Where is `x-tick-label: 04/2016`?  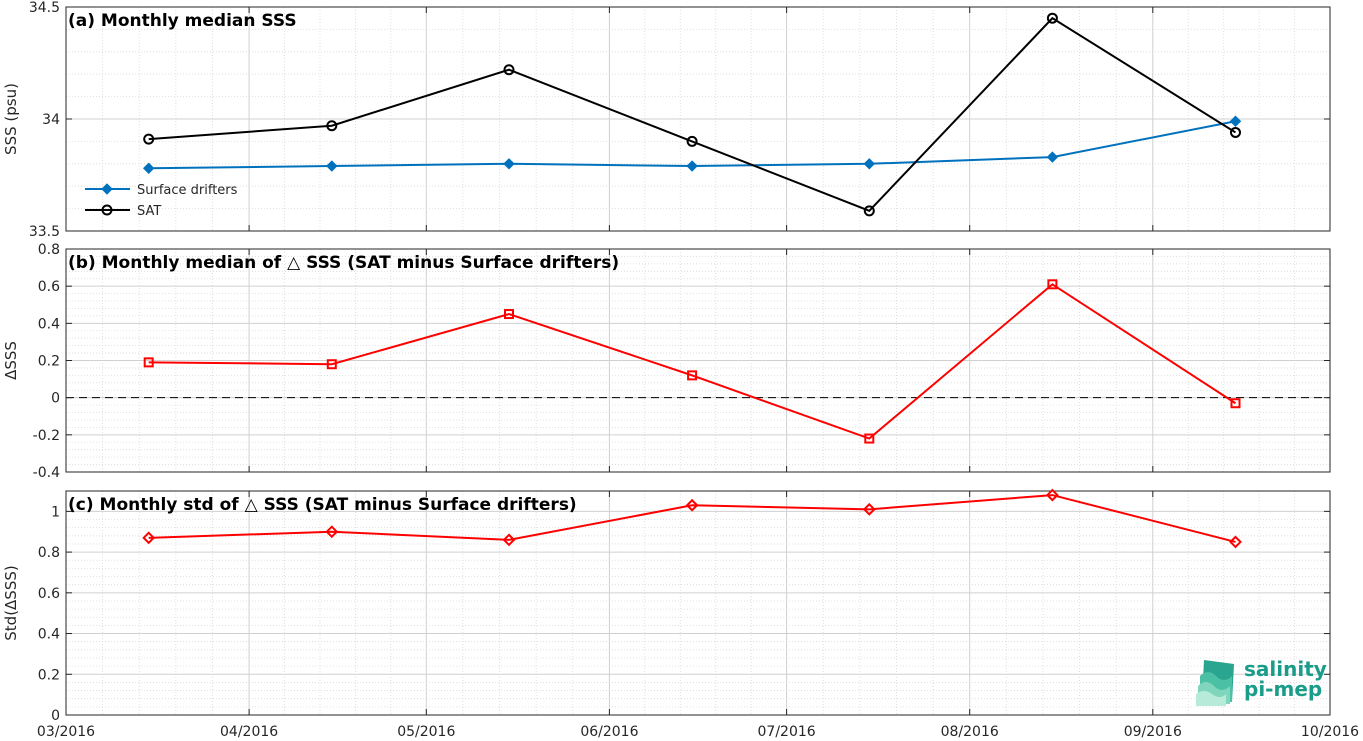
x-tick-label: 04/2016 is located at coordinates (249, 732).